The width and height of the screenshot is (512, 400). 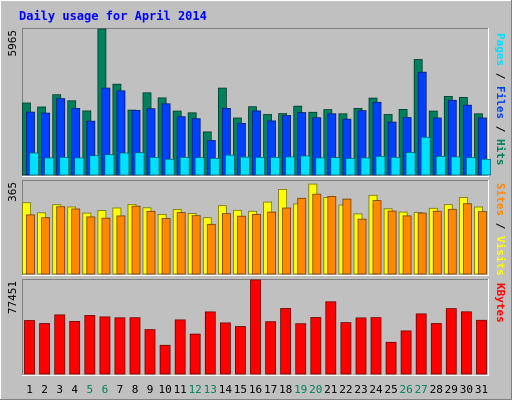 I want to click on x-tick-label: 24, so click(x=376, y=389).